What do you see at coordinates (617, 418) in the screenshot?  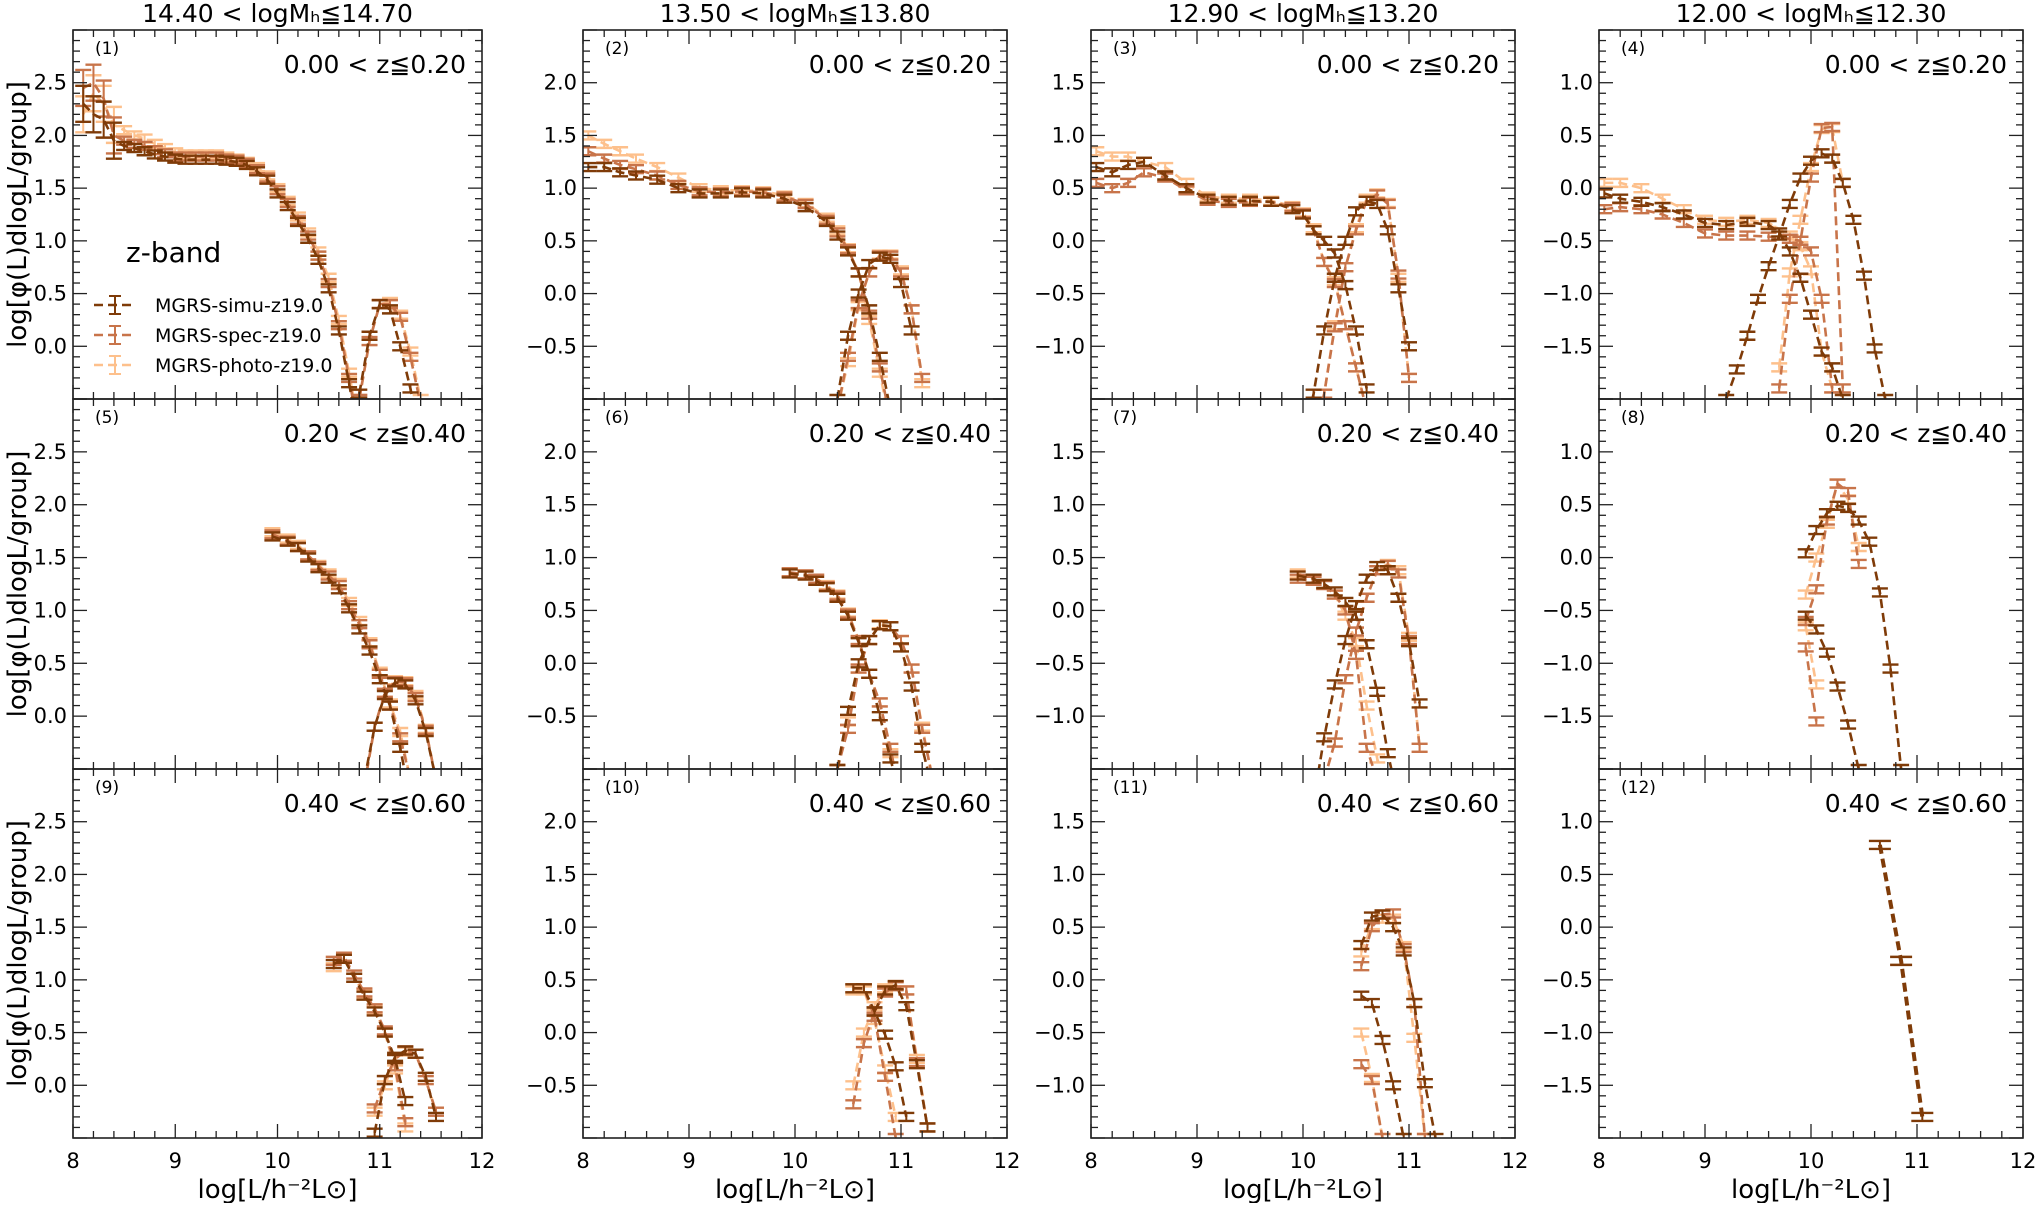 I see `panel-number: (6)` at bounding box center [617, 418].